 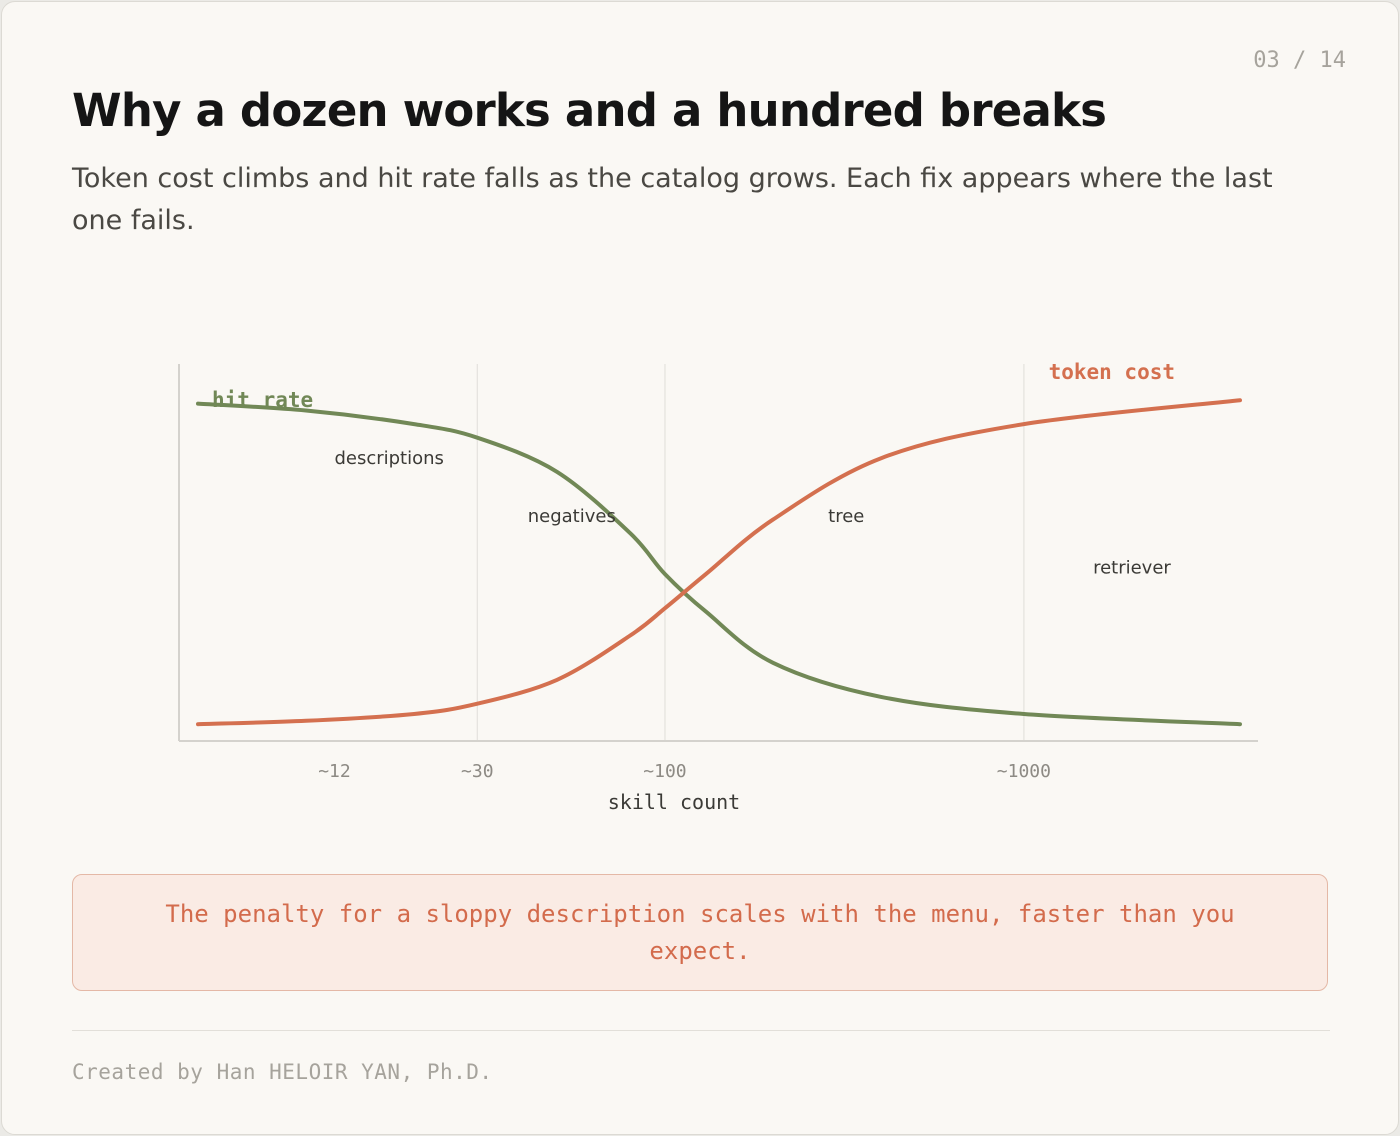 I want to click on footer-divider, so click(x=701, y=1030).